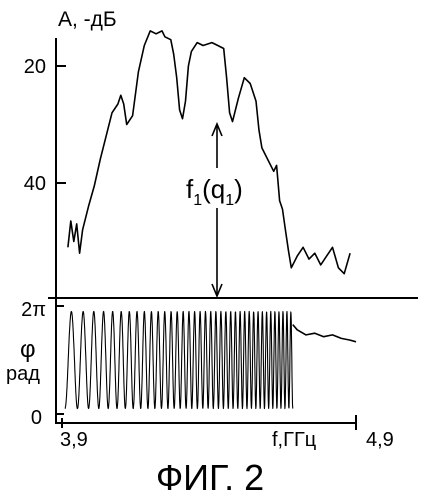  What do you see at coordinates (87, 19) in the screenshot?
I see `amplitude-axis-label: A, -дБ` at bounding box center [87, 19].